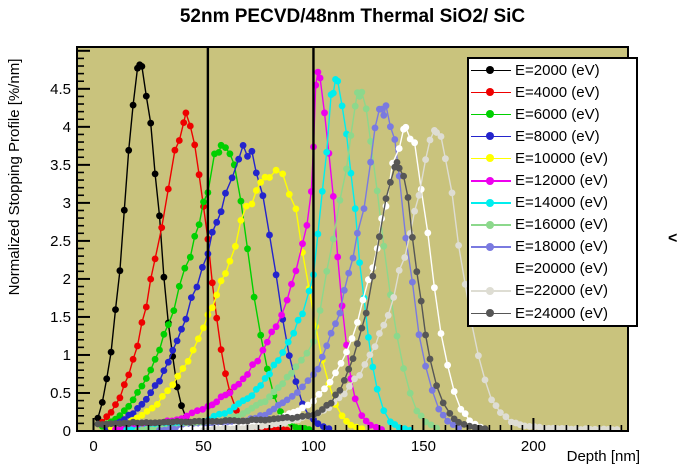  I want to click on caret-annotation: <, so click(673, 238).